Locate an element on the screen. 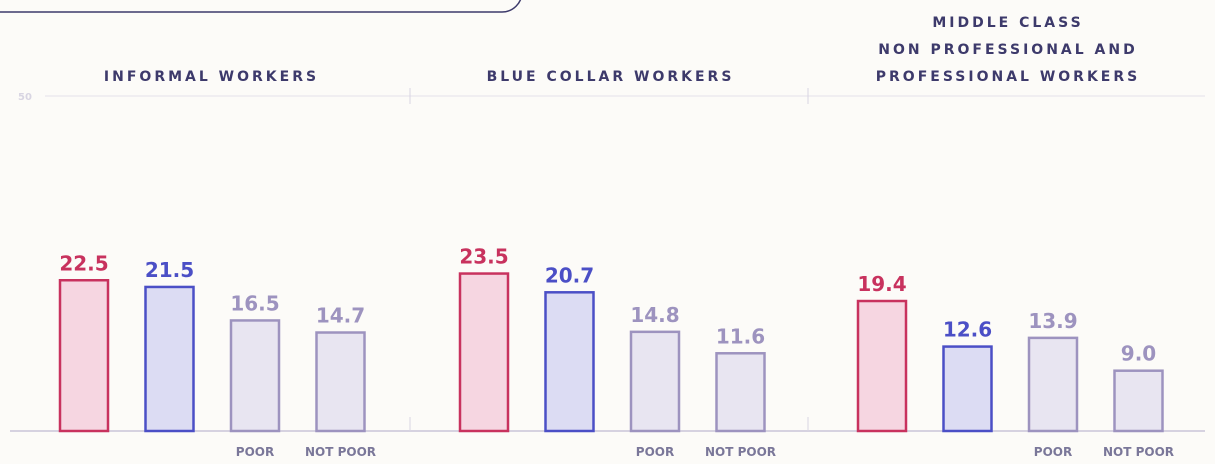  value-label: 14.7 is located at coordinates (340, 316).